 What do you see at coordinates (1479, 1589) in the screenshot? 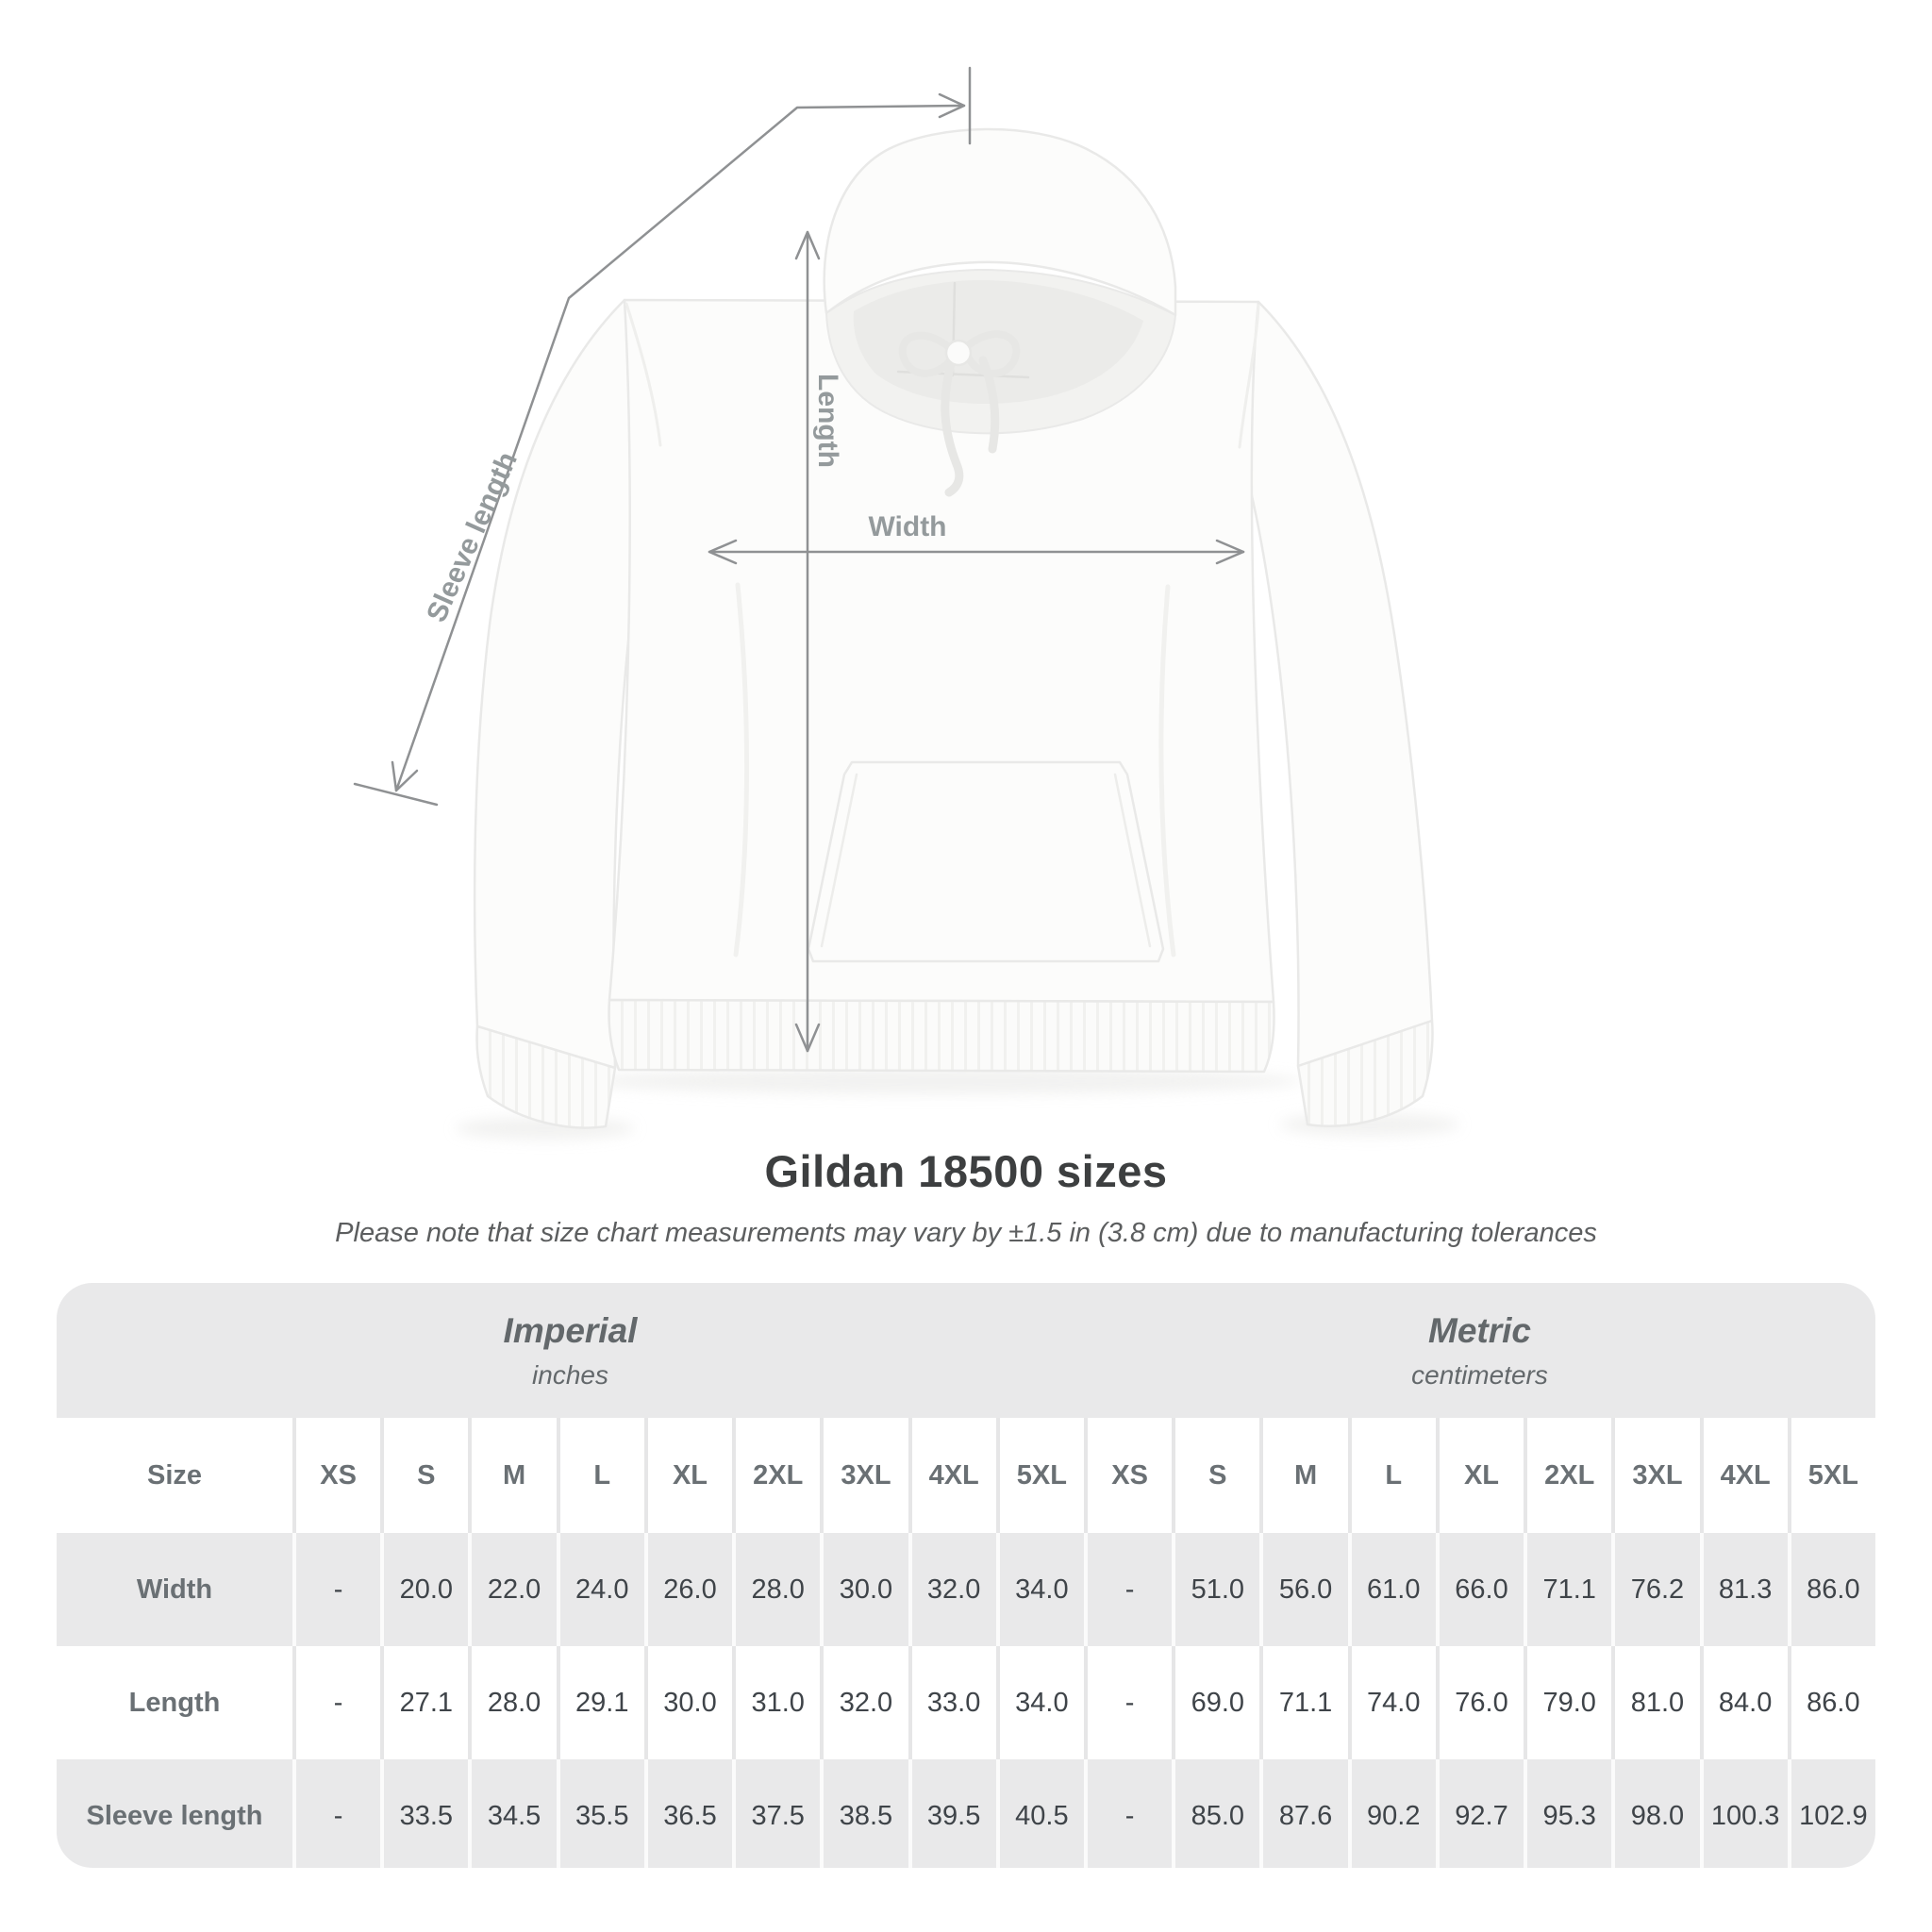
I see `value-cell: 66.0` at bounding box center [1479, 1589].